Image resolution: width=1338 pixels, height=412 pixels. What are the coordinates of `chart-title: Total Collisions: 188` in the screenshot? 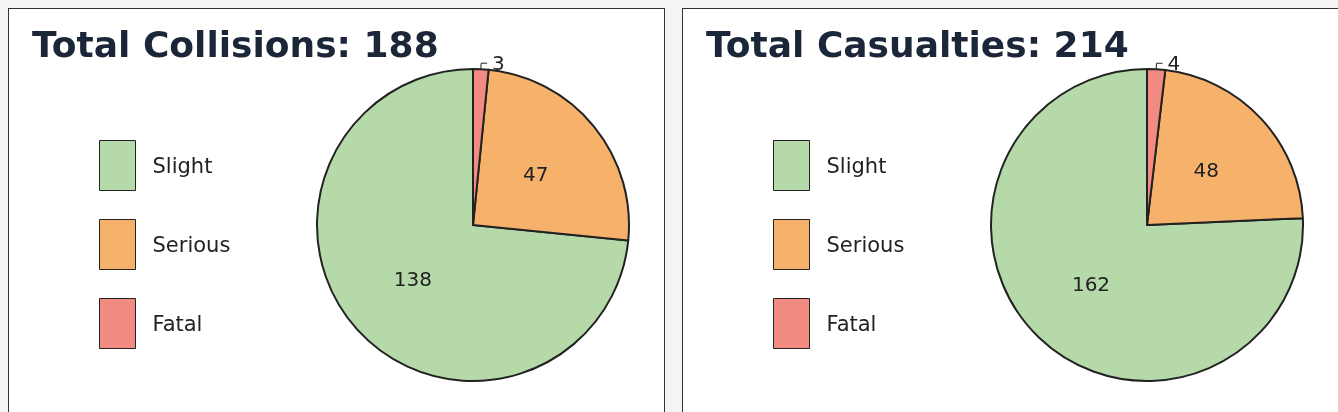 It's located at (235, 44).